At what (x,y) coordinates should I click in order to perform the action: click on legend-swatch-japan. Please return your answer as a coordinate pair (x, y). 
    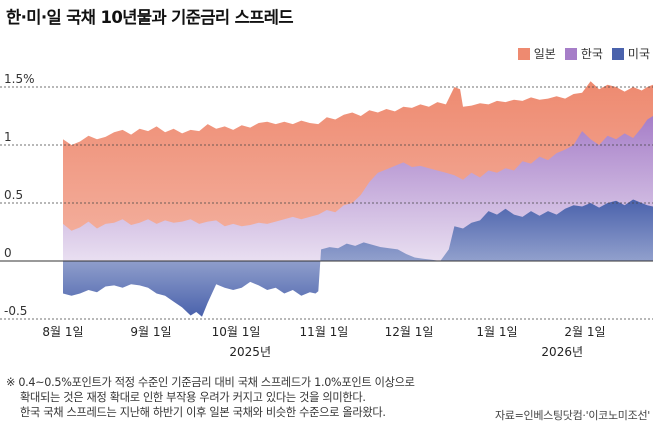
    Looking at the image, I should click on (523, 53).